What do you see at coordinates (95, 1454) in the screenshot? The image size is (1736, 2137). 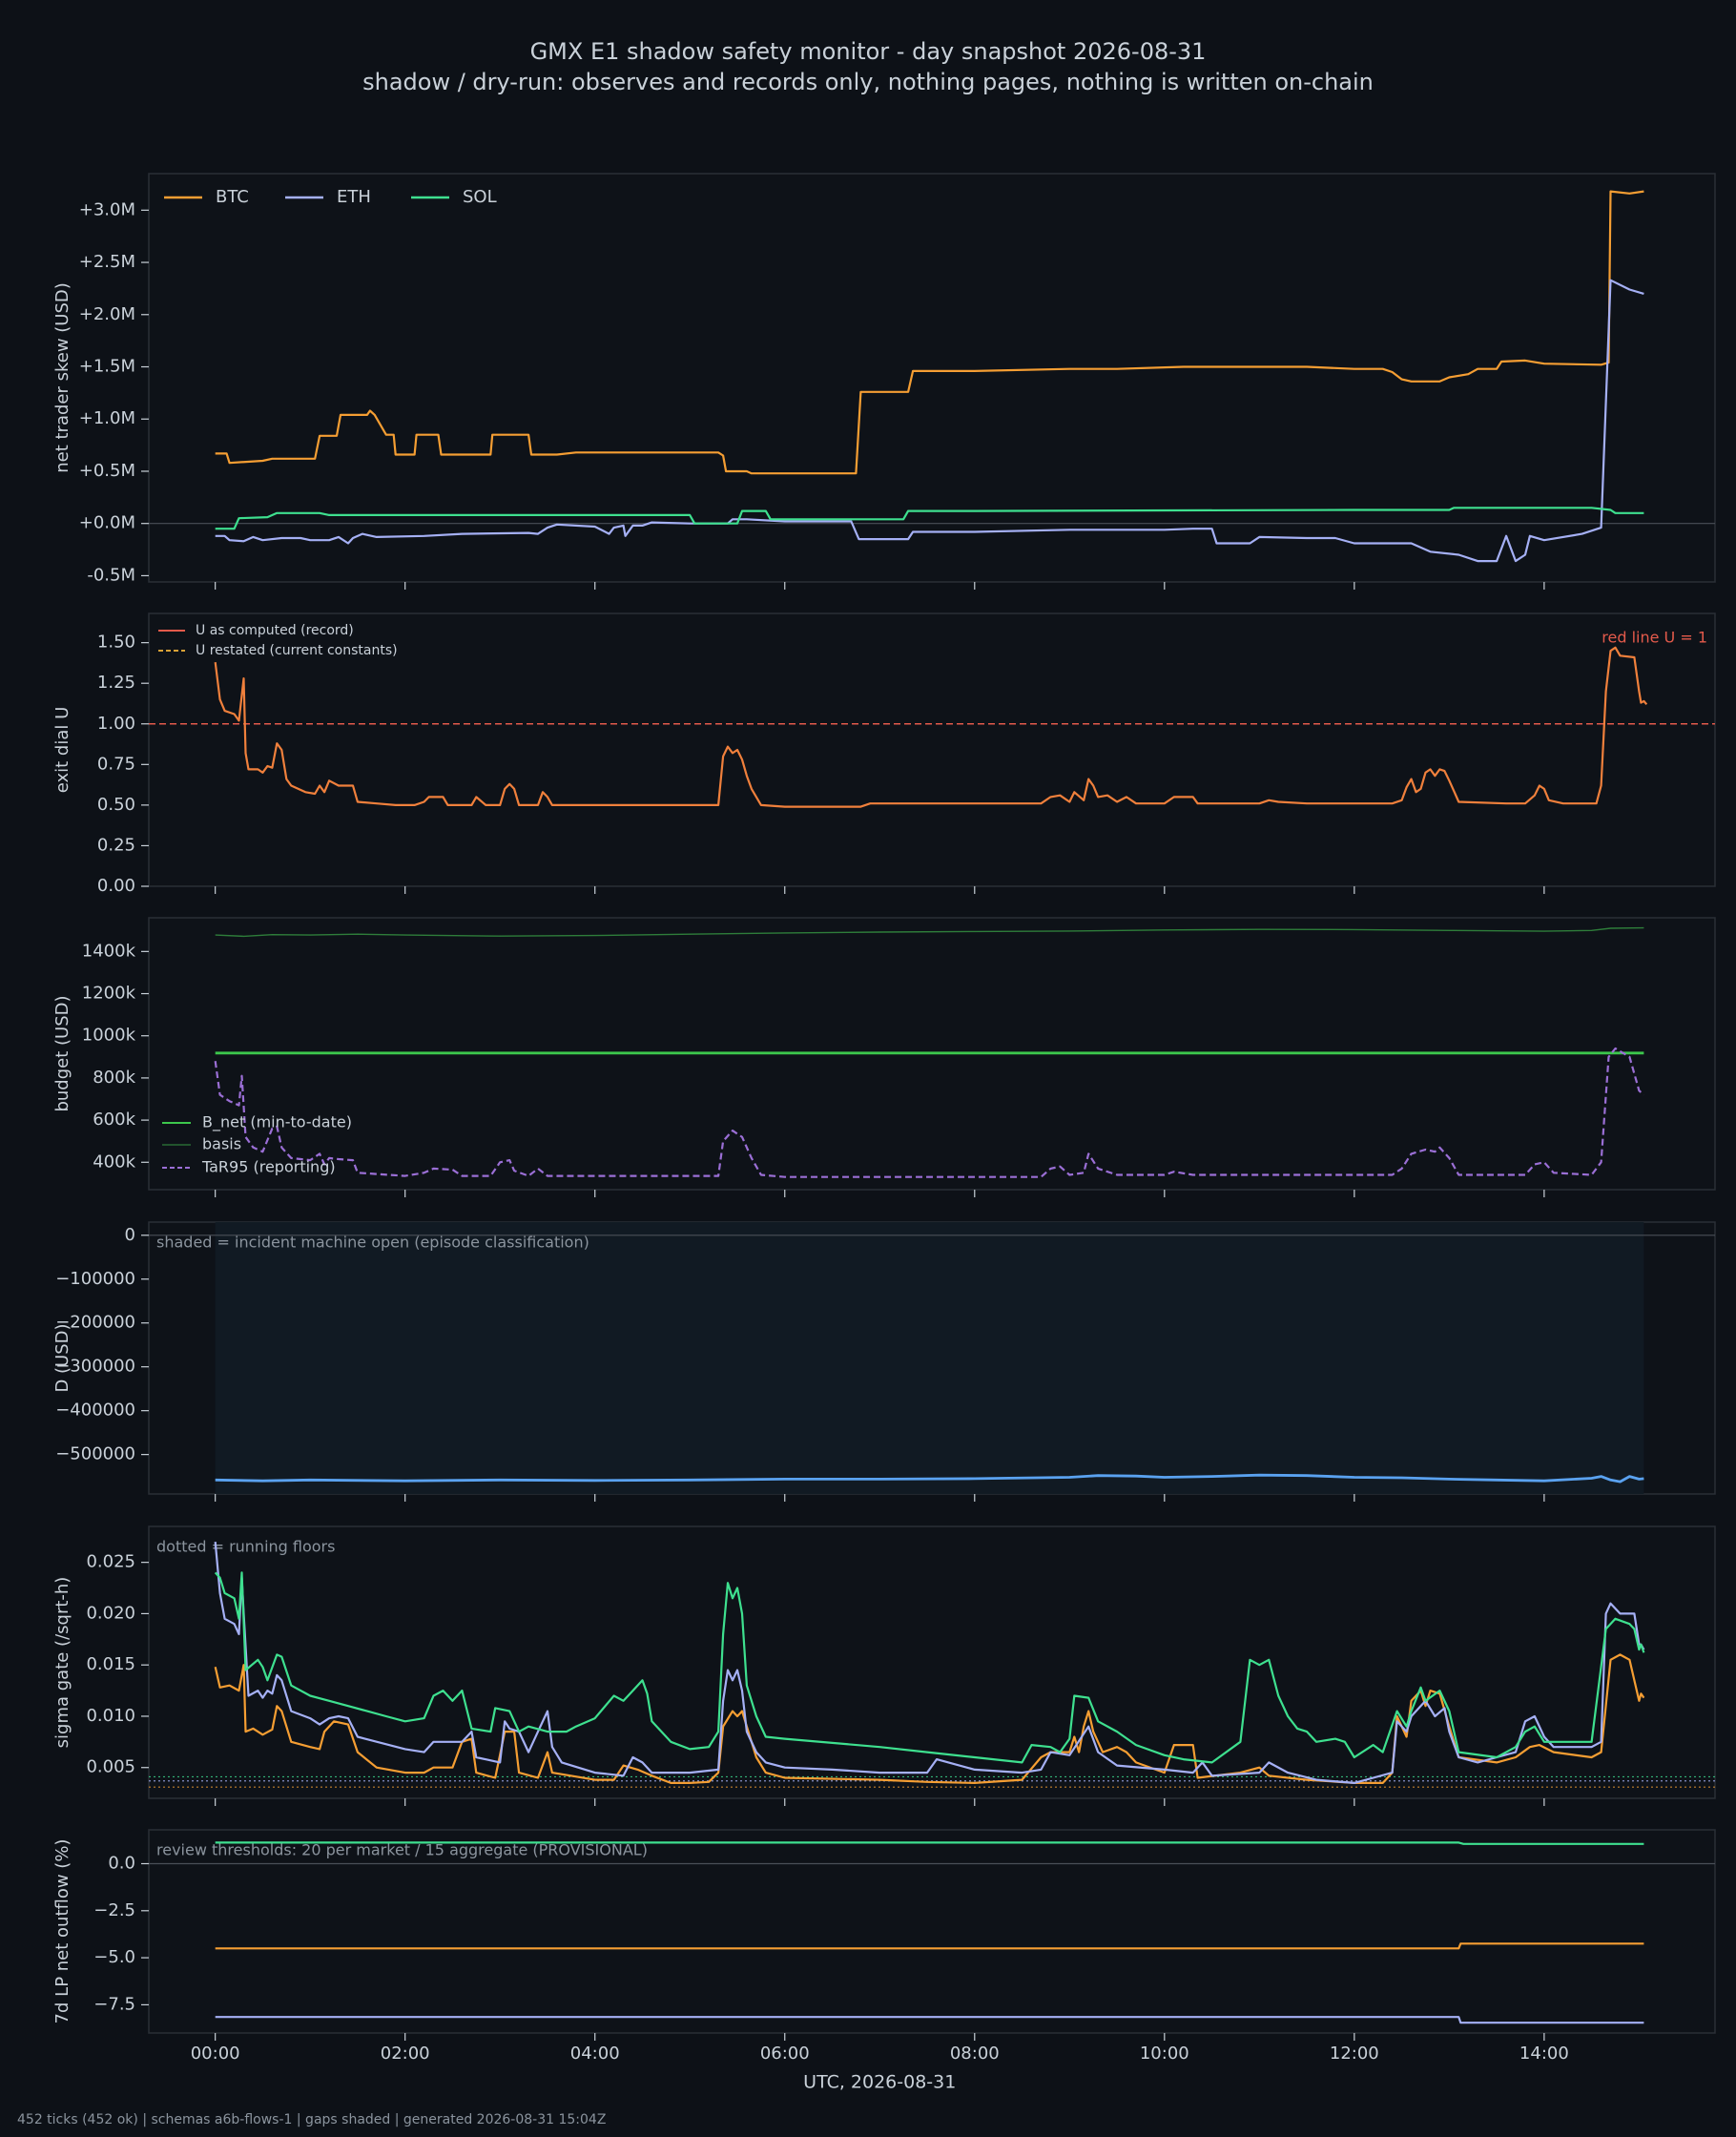 I see `y-tick-label: −500000` at bounding box center [95, 1454].